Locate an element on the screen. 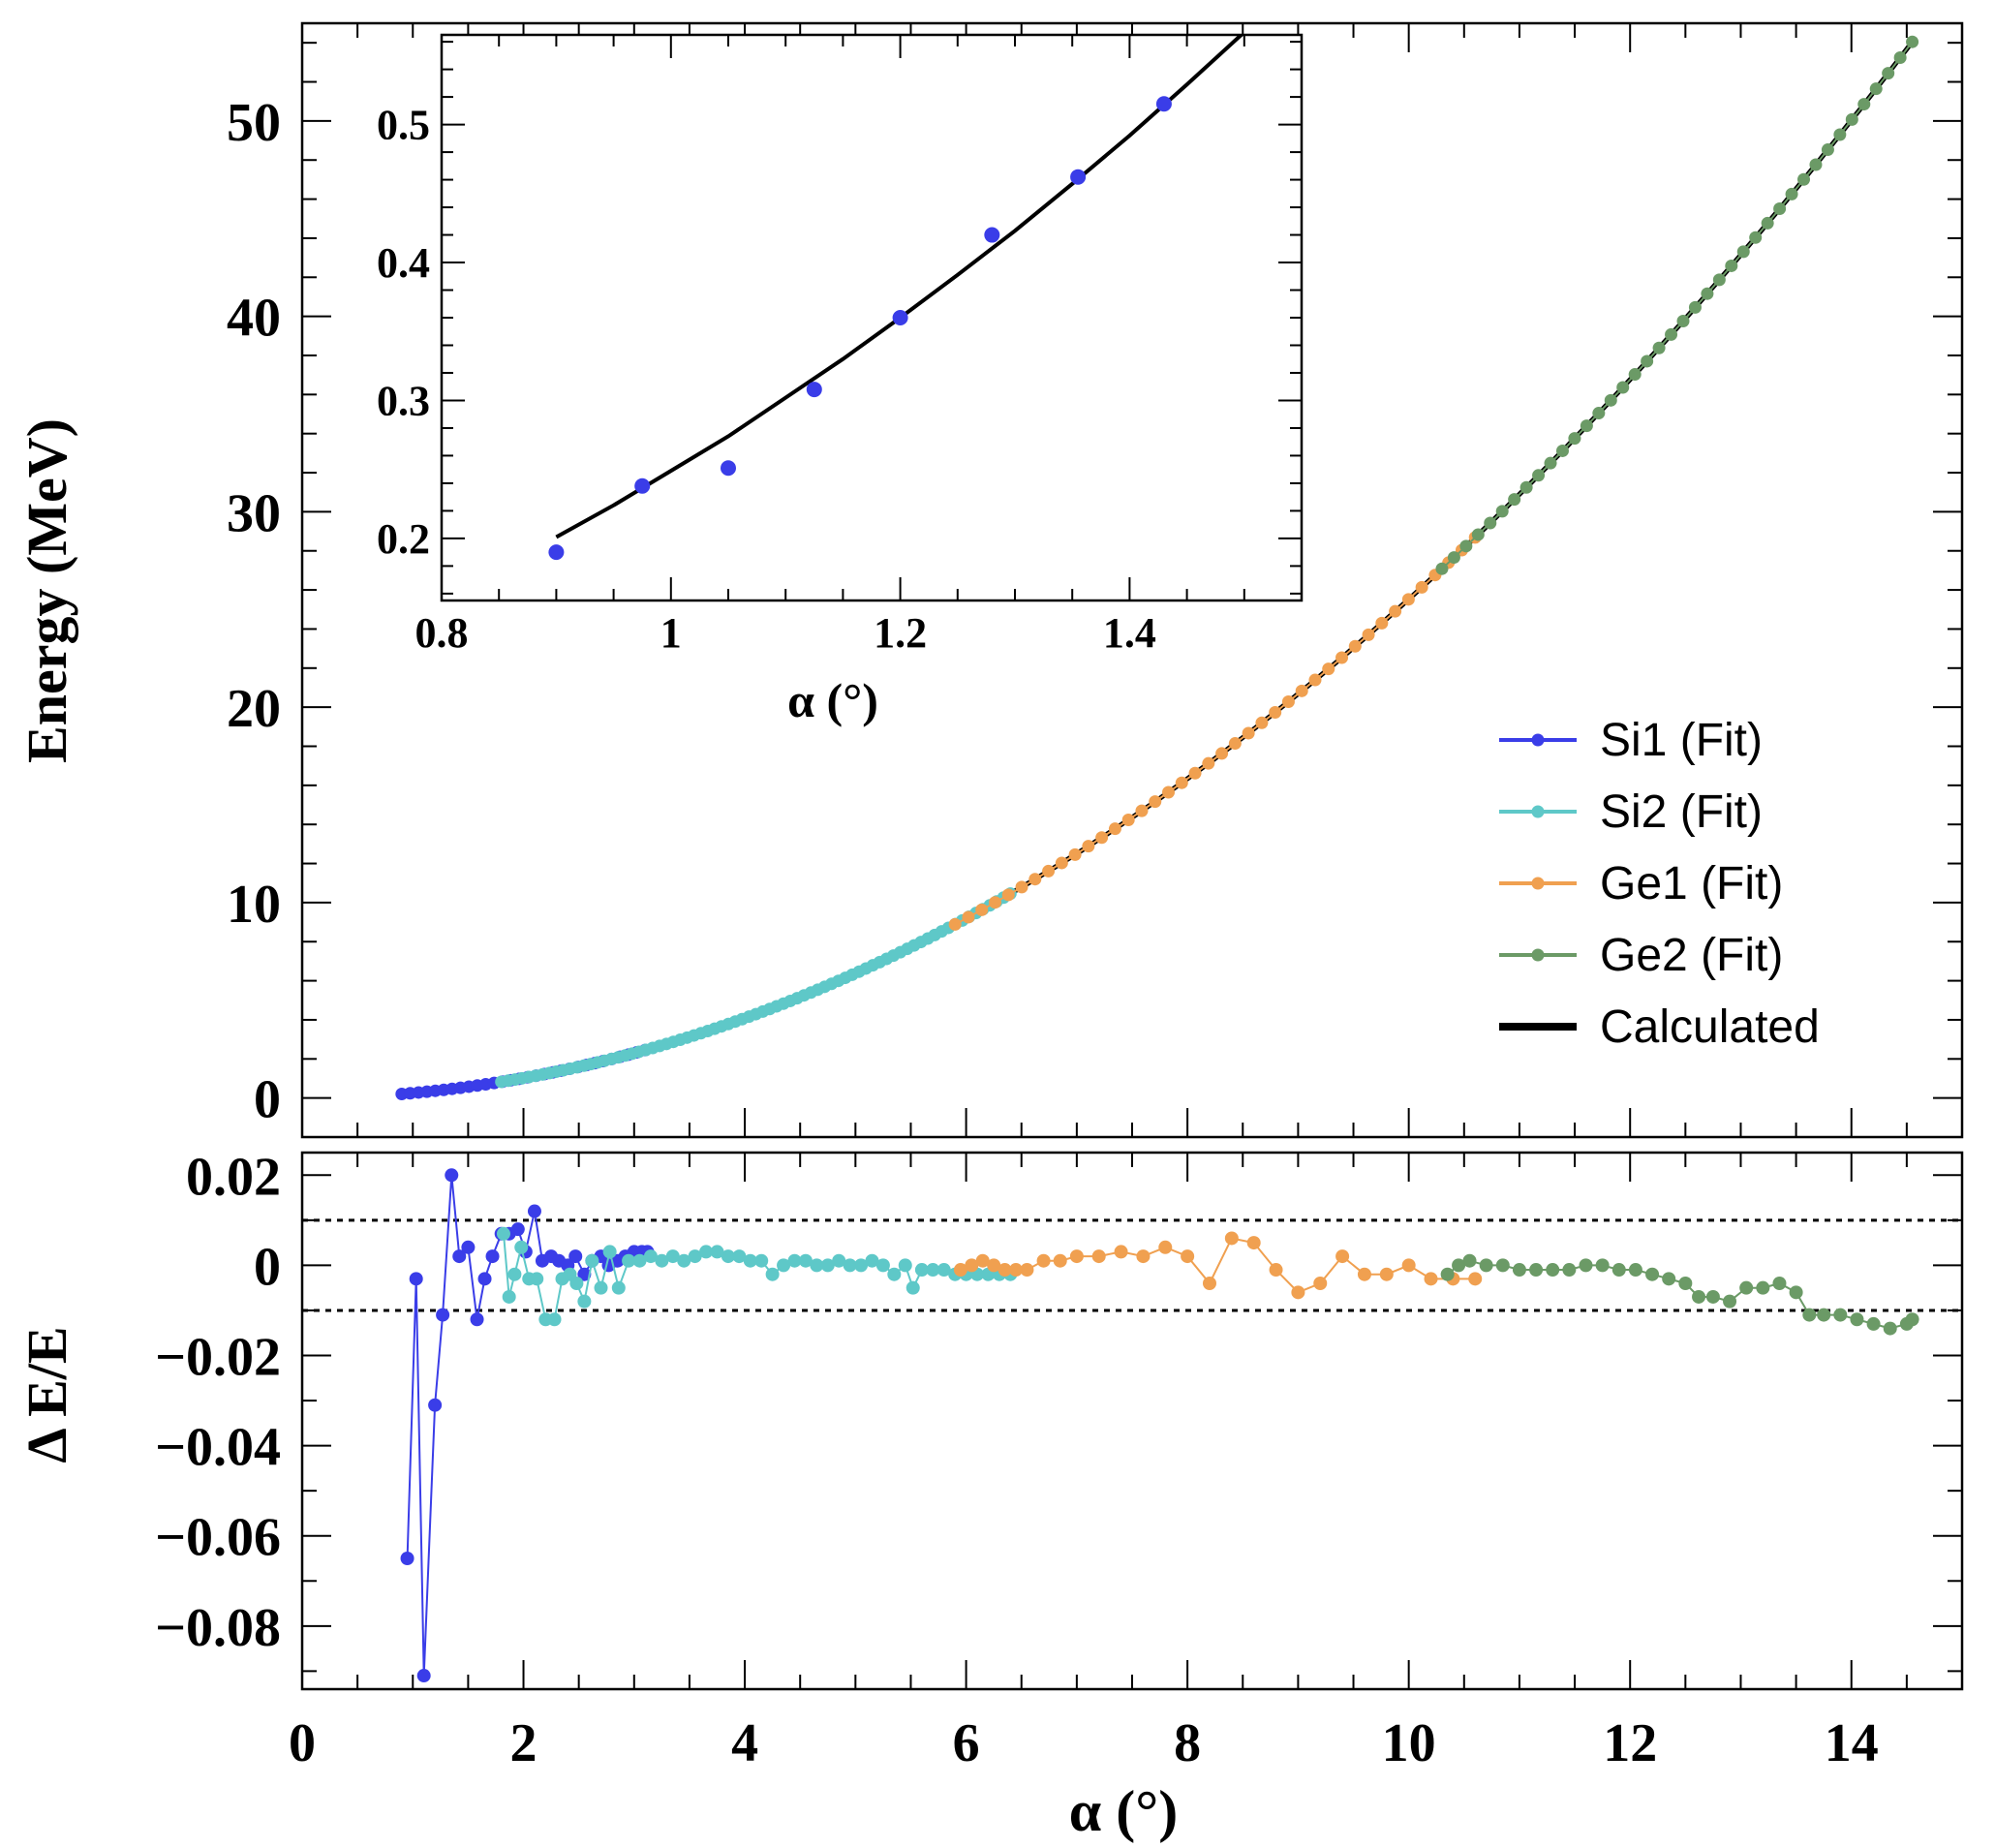  main-y-tick-label: 40 is located at coordinates (254, 319).